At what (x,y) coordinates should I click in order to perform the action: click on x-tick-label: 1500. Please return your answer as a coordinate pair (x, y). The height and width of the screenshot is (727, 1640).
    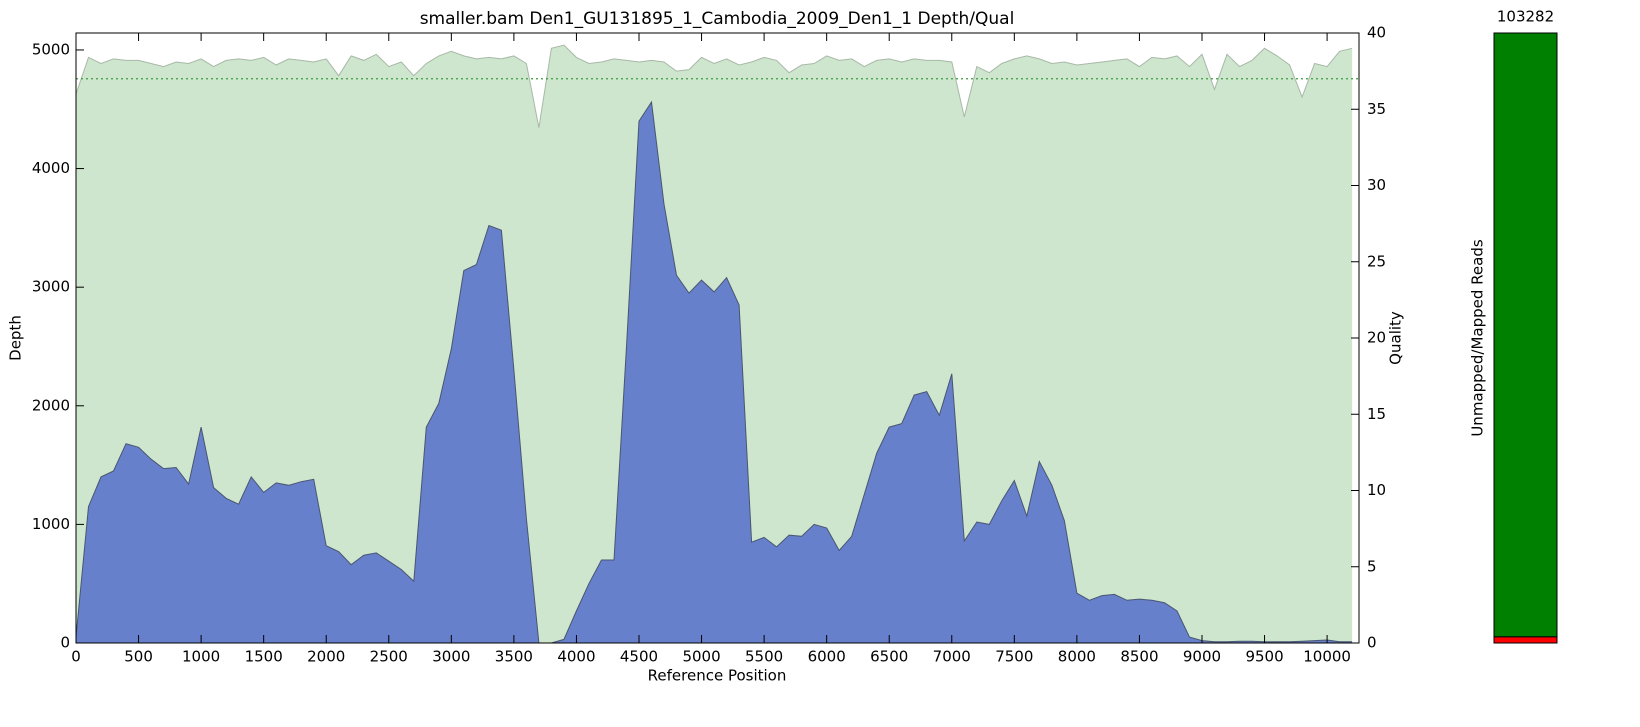
    Looking at the image, I should click on (264, 657).